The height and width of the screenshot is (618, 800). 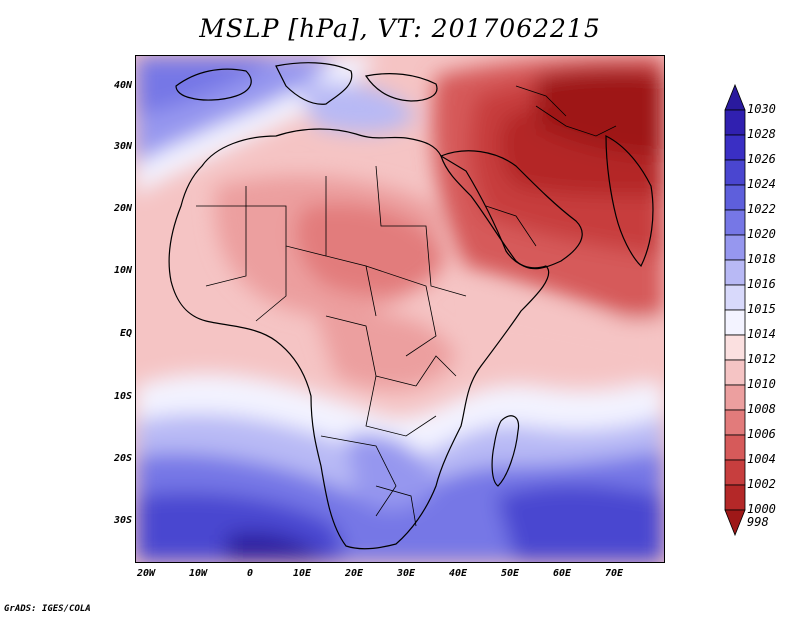 I want to click on y-tick-label: 40N, so click(x=122, y=85).